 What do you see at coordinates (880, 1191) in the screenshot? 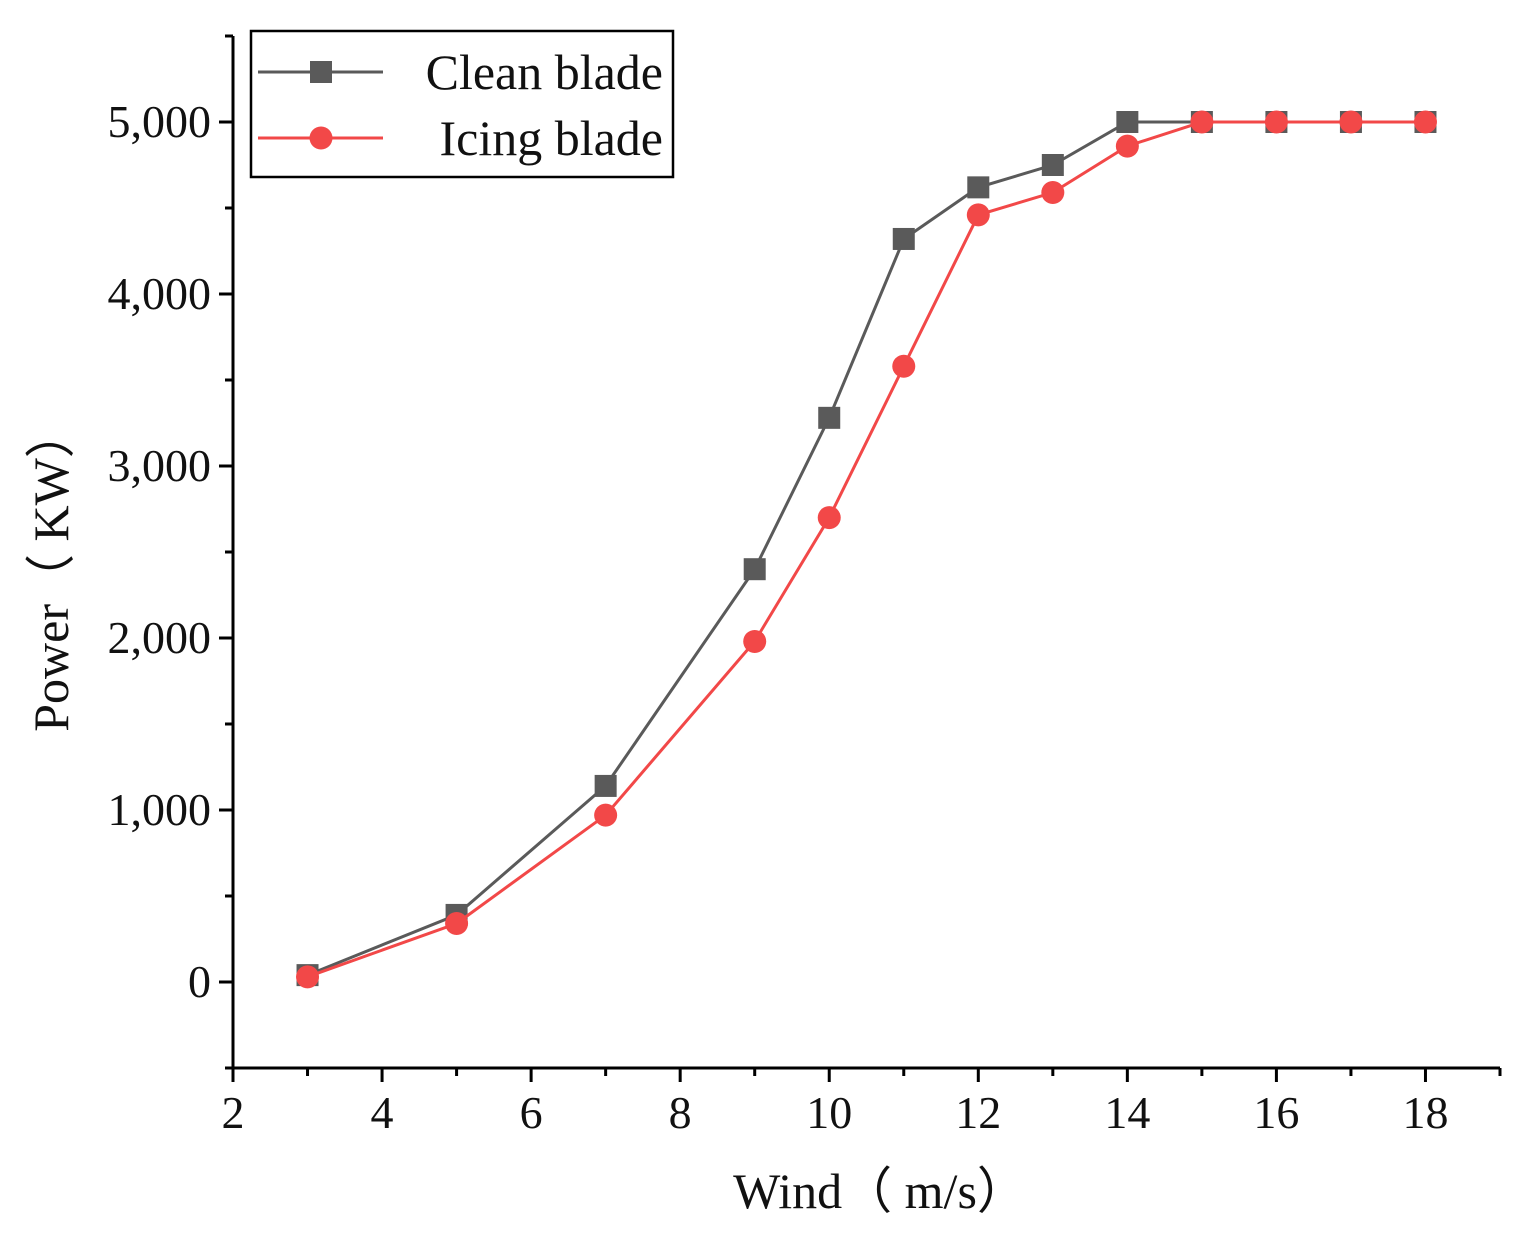
I see `x-axis-title: Wind（ m/s）` at bounding box center [880, 1191].